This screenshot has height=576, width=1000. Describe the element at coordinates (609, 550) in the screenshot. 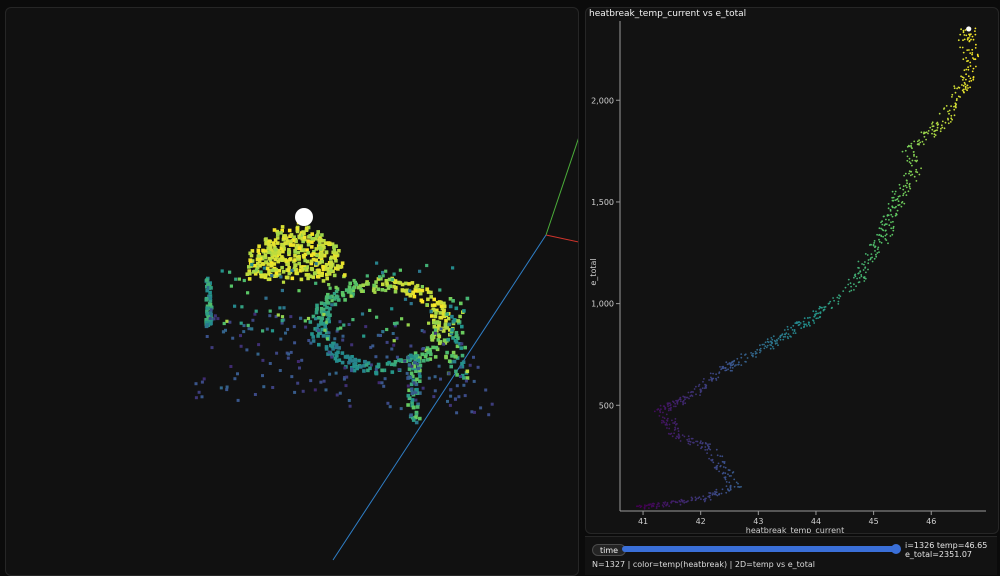

I see `time-button: time` at that location.